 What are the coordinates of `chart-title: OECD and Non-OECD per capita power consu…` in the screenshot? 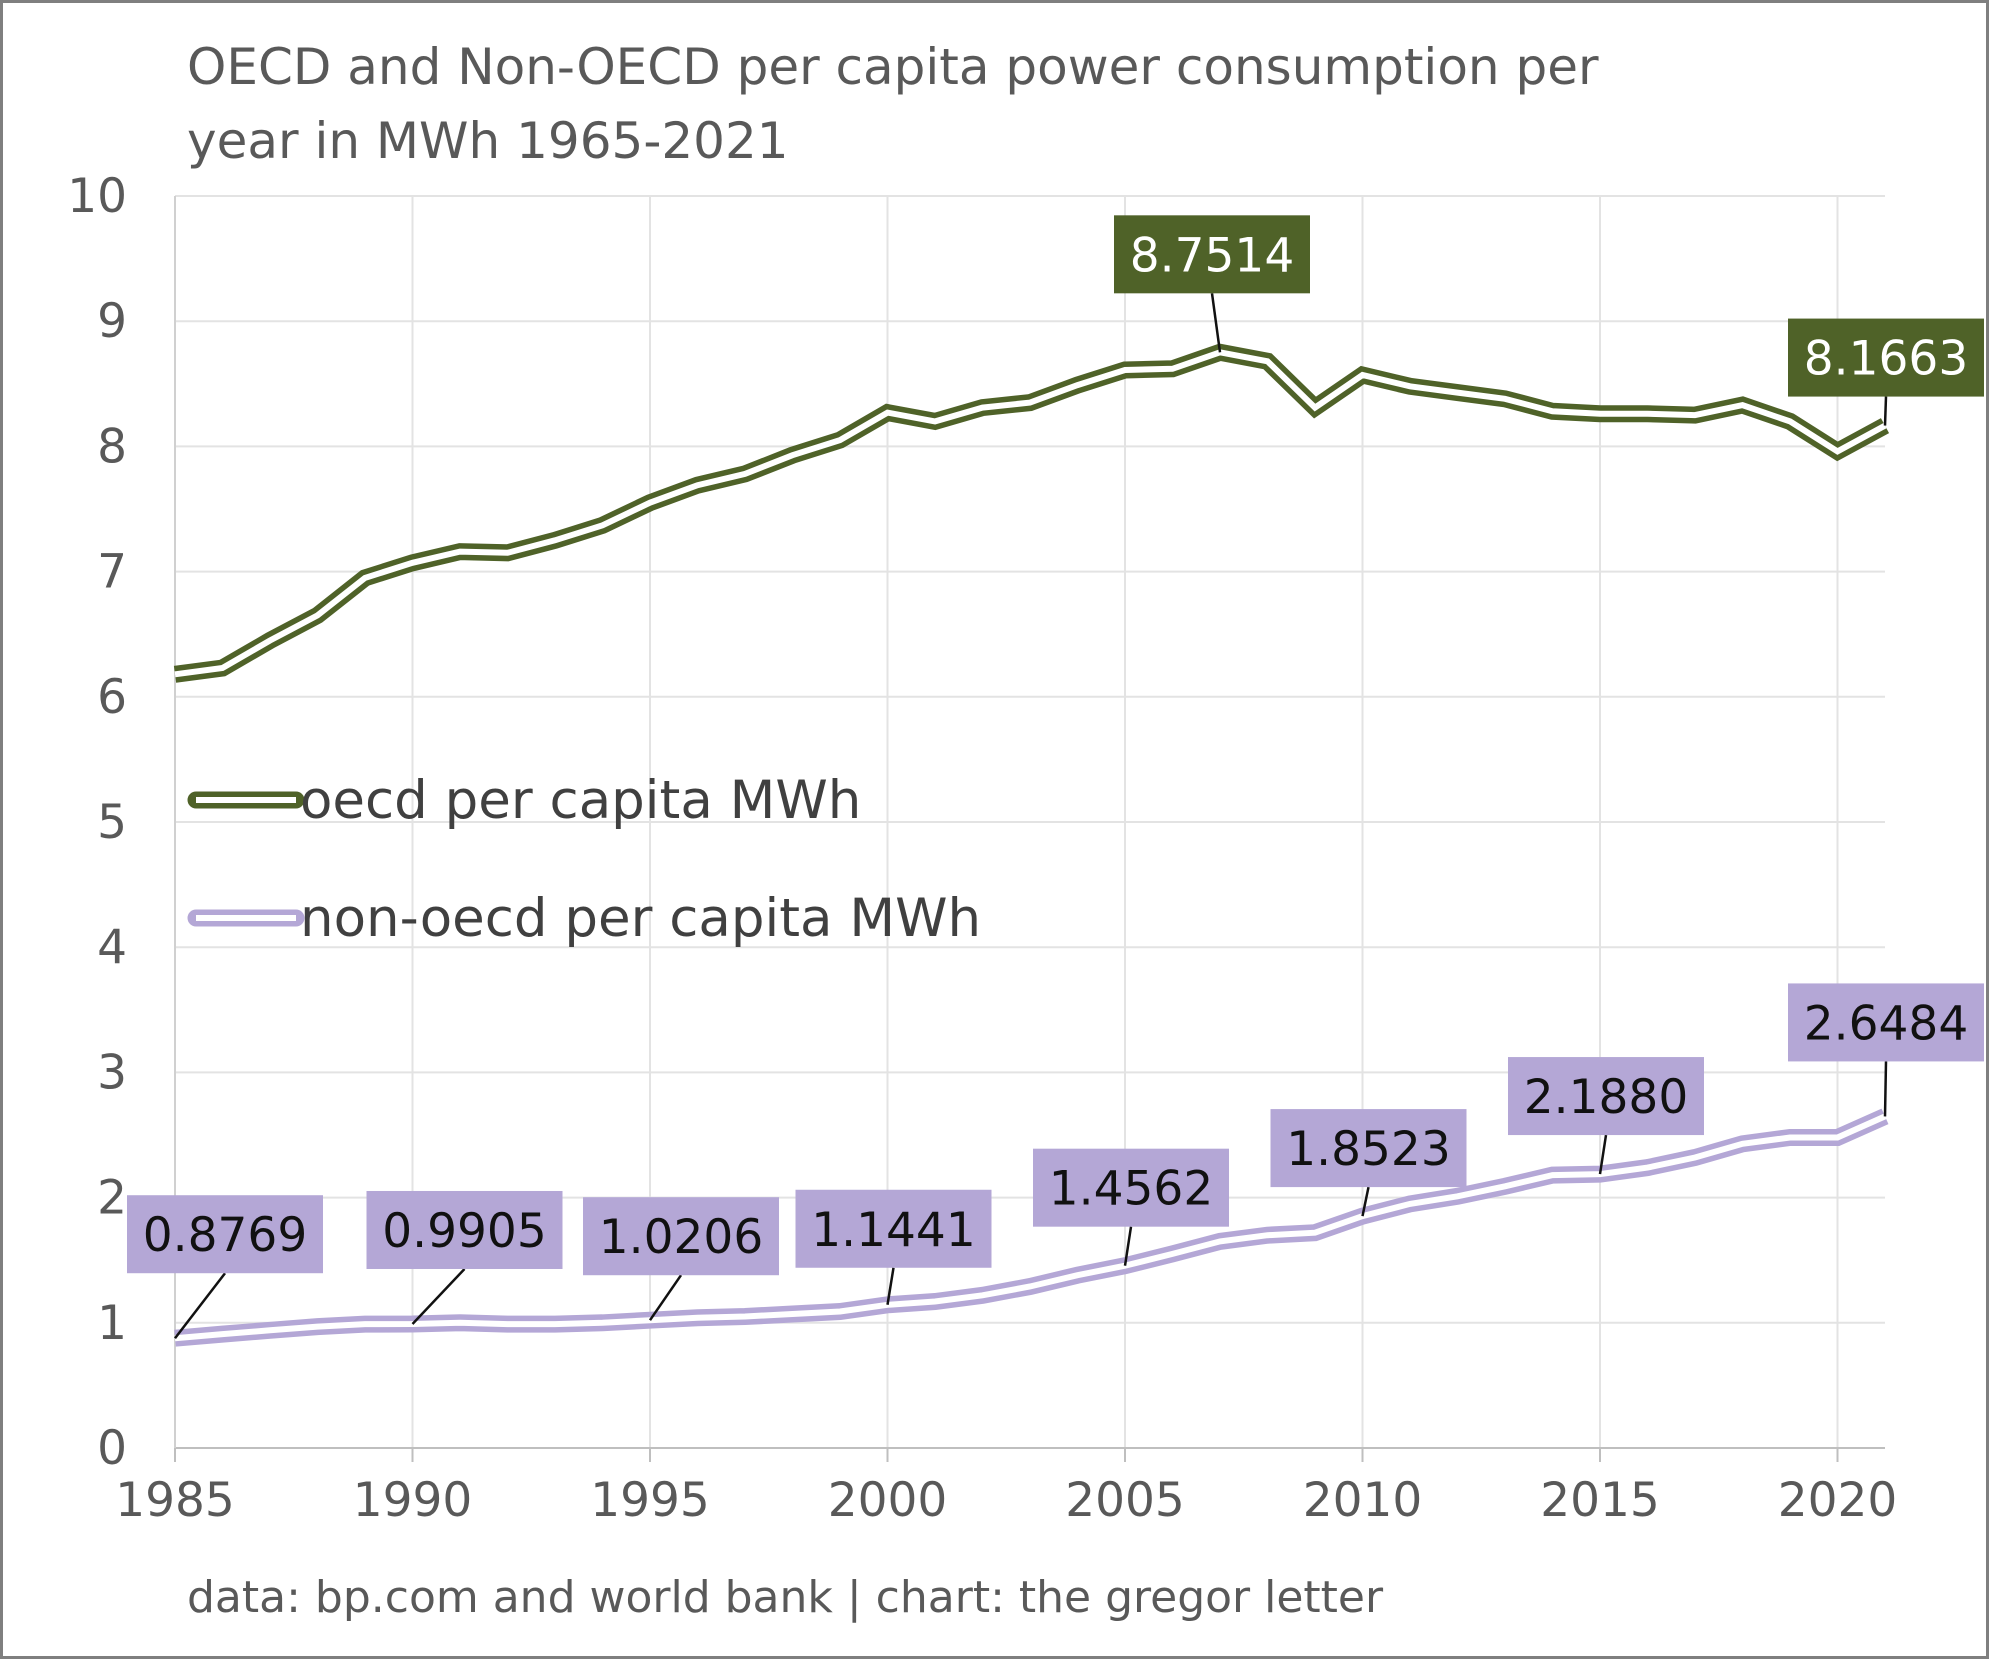 It's located at (893, 104).